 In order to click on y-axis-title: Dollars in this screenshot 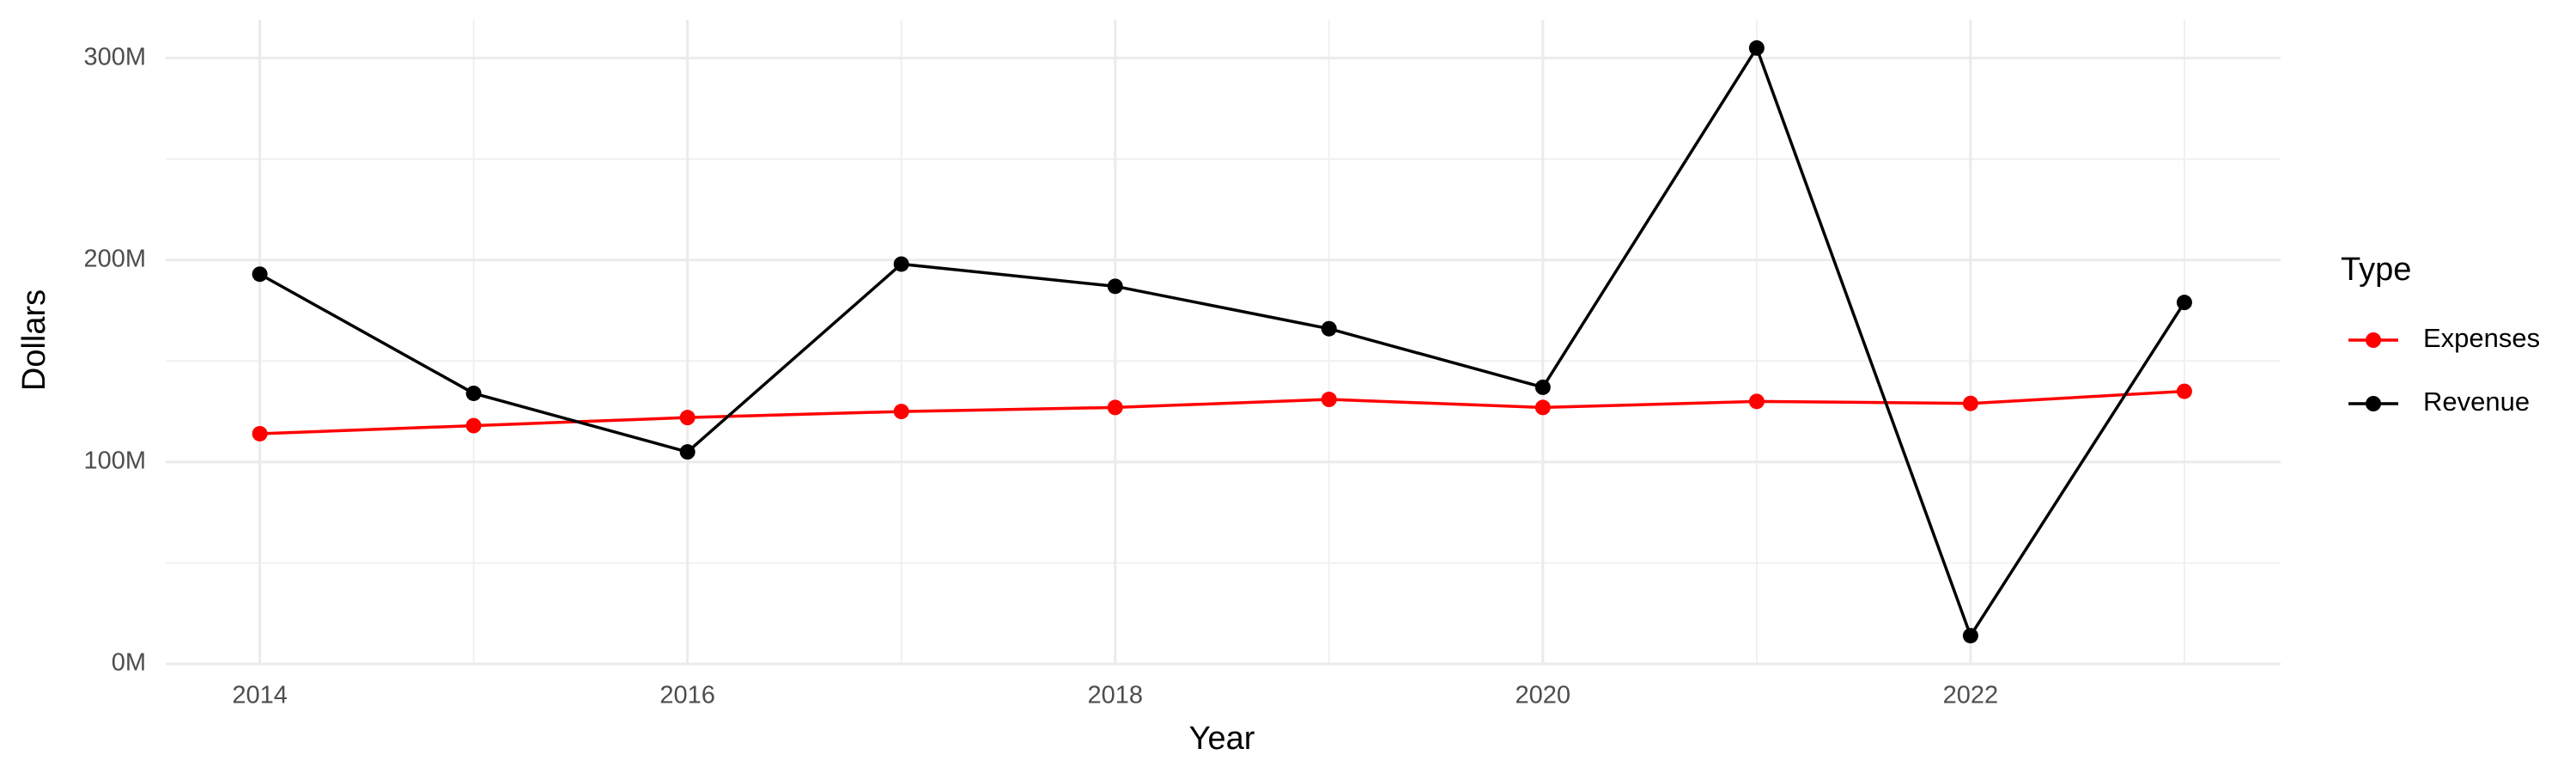, I will do `click(34, 340)`.